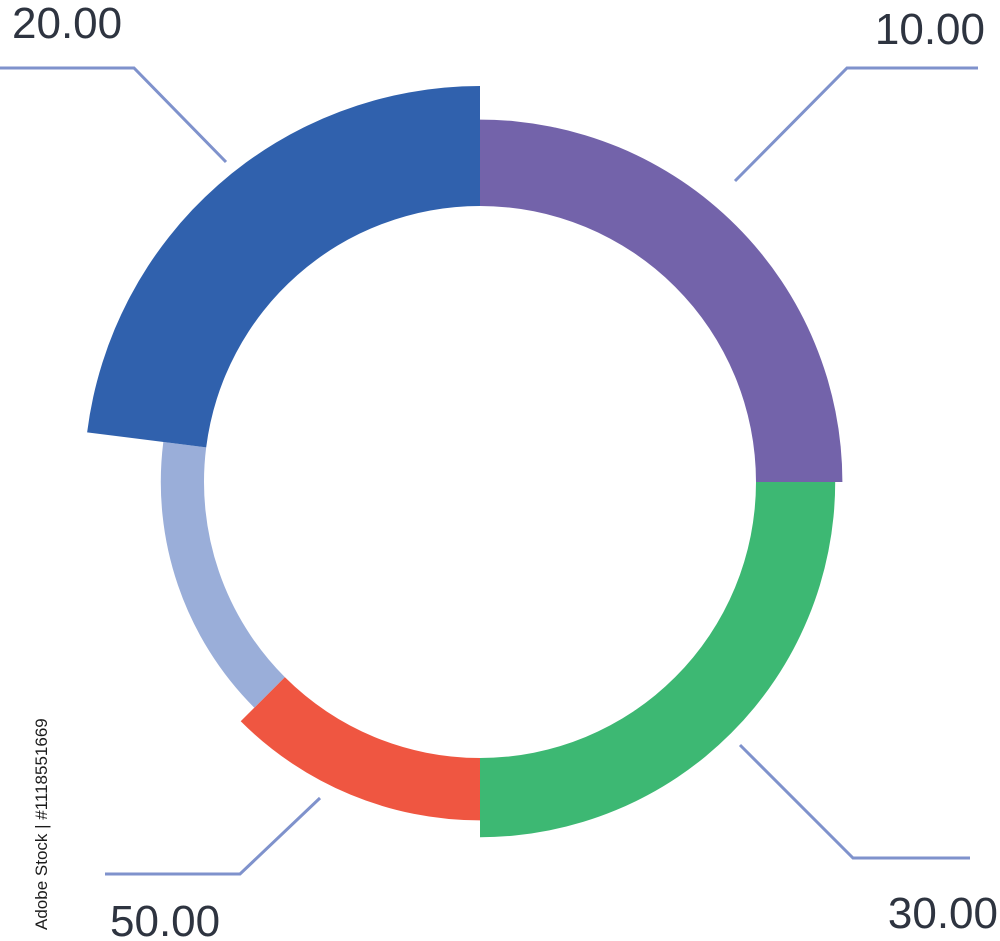 This screenshot has height=941, width=1000. What do you see at coordinates (930, 29) in the screenshot?
I see `slice-label-top-right: 10.00` at bounding box center [930, 29].